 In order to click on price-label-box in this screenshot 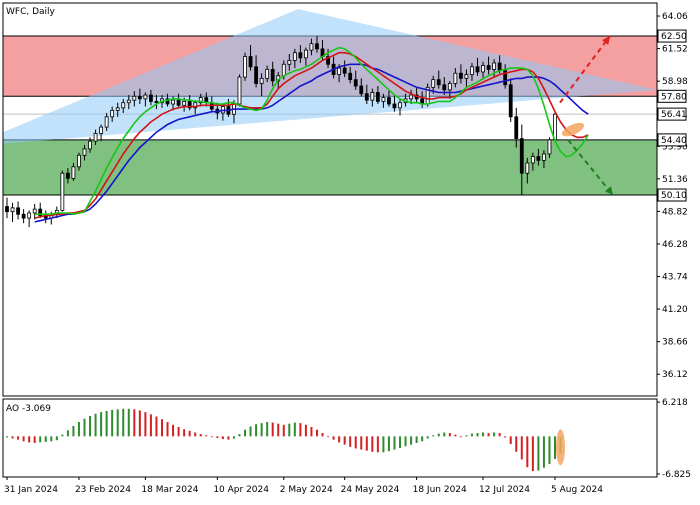, I will do `click(672, 114)`.